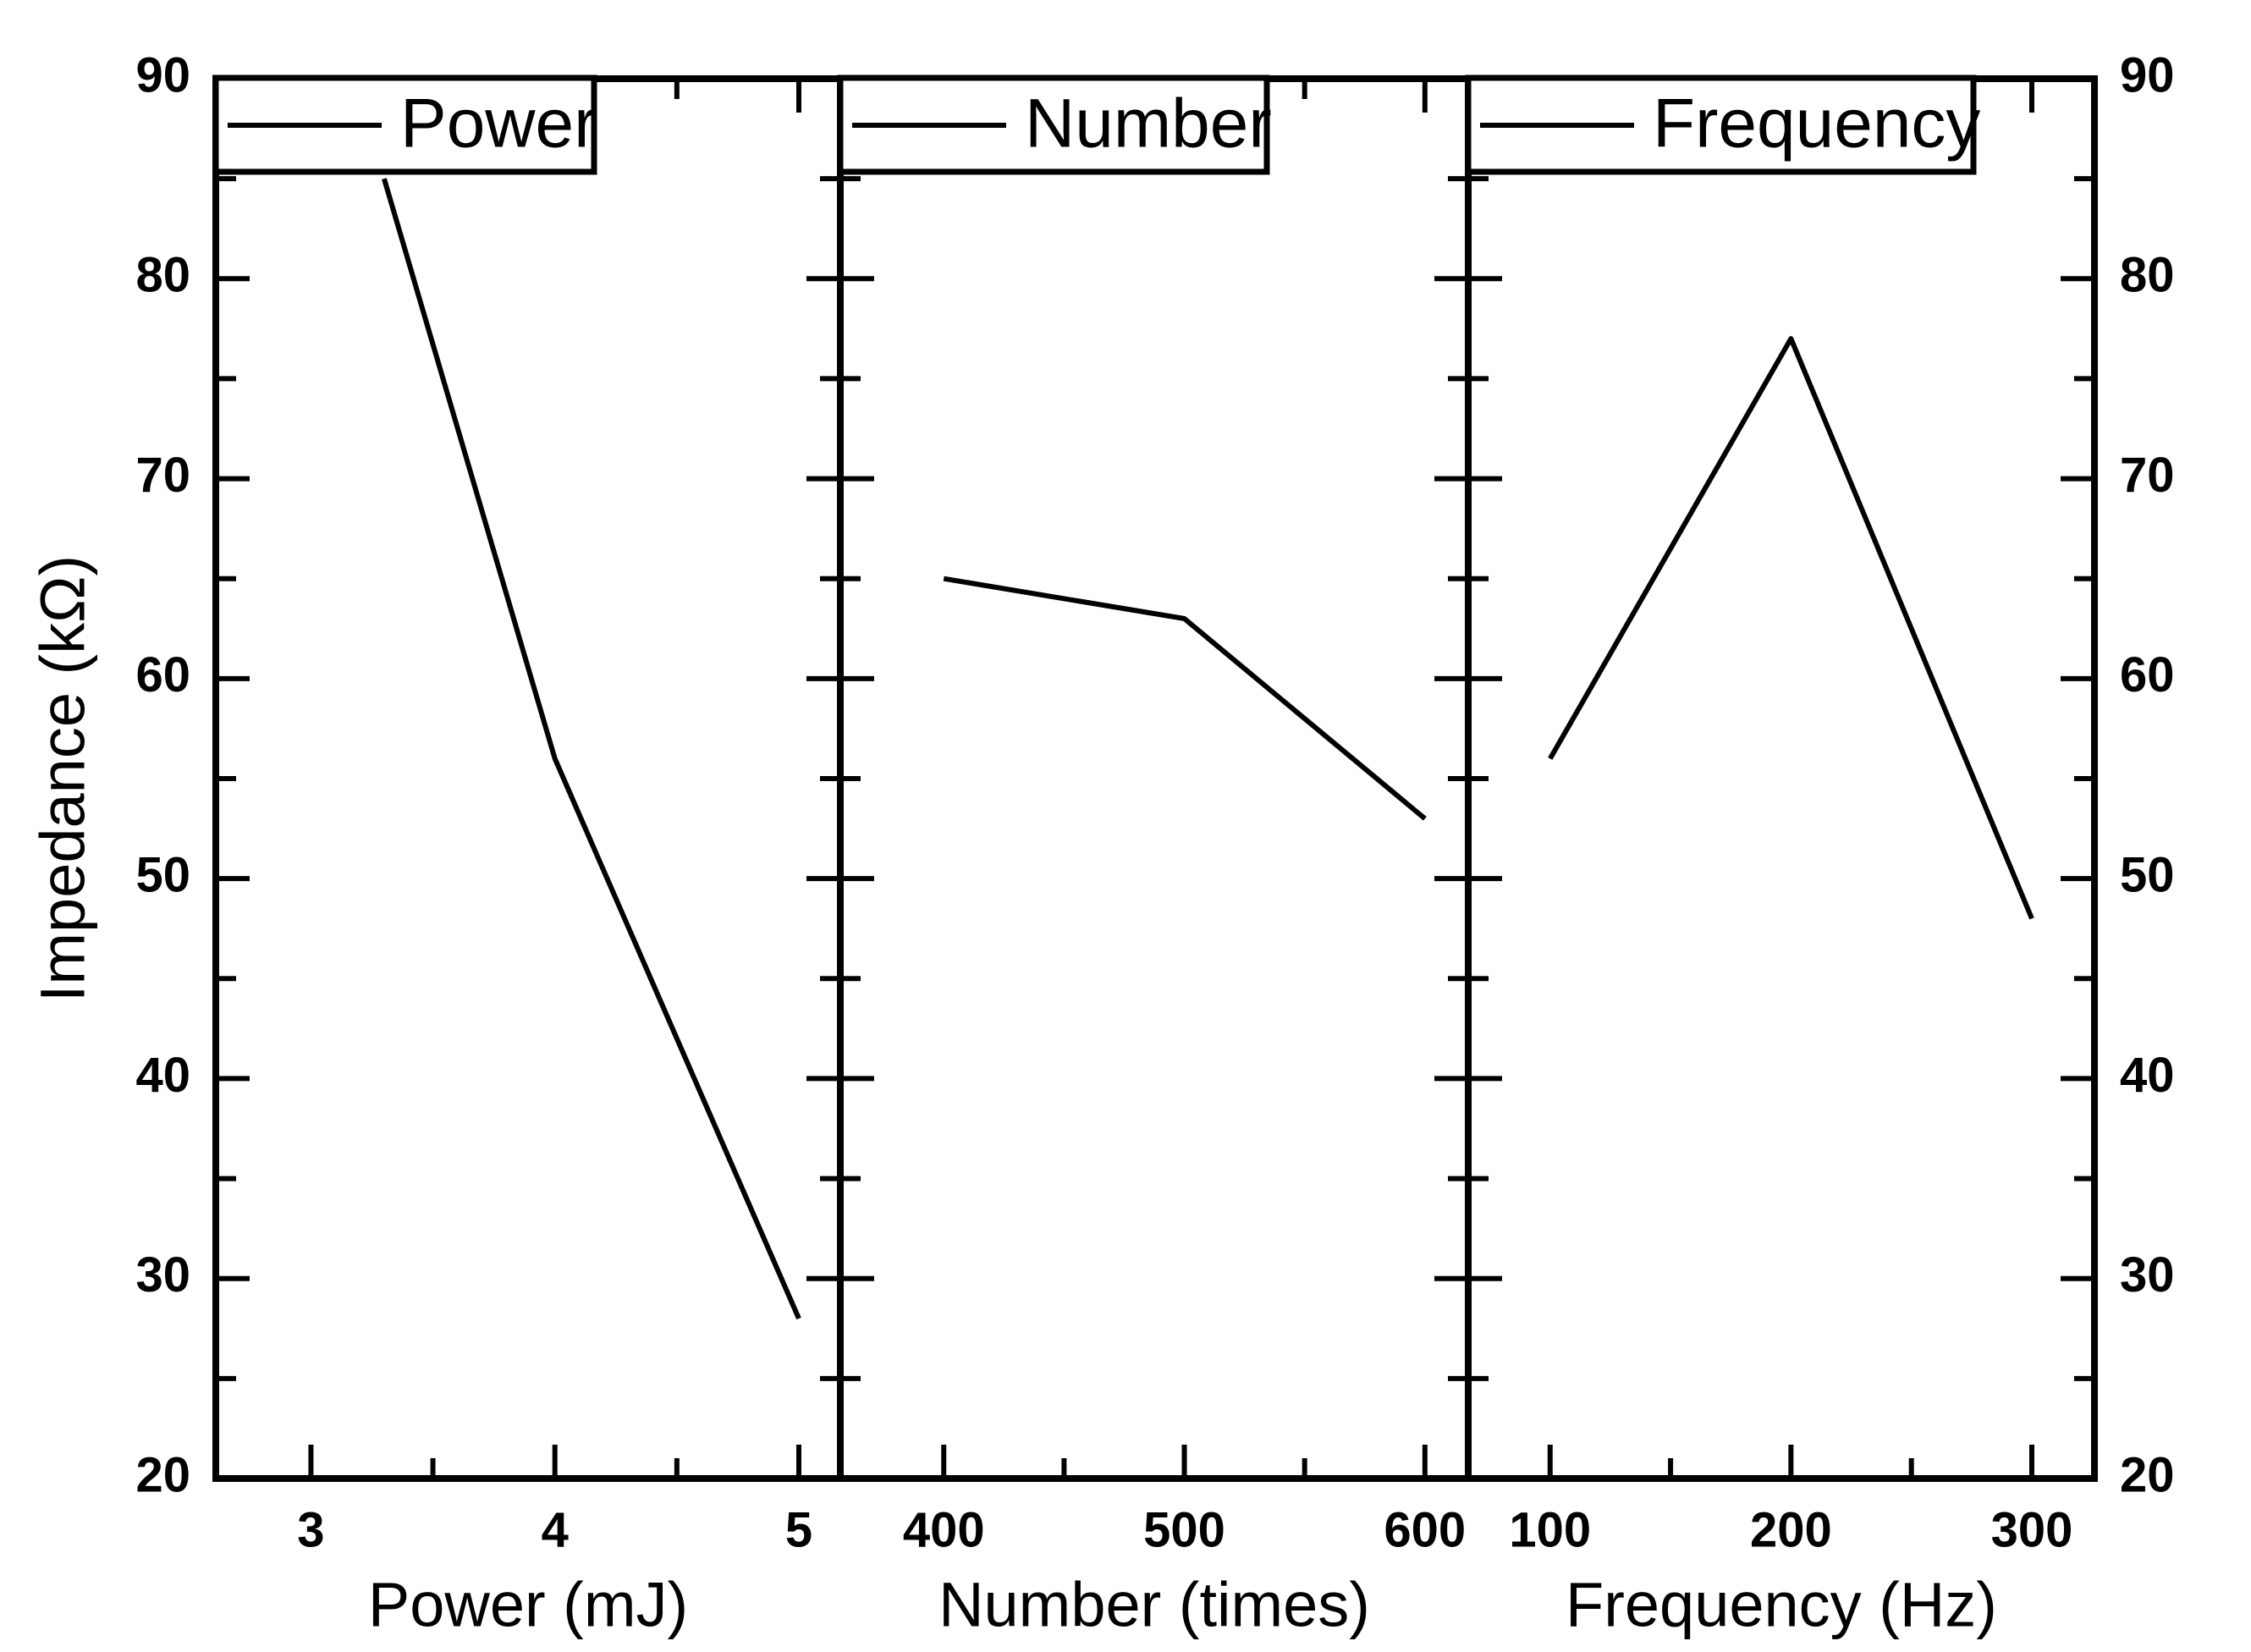  Describe the element at coordinates (162, 74) in the screenshot. I see `y-tick-label-left: 90` at that location.